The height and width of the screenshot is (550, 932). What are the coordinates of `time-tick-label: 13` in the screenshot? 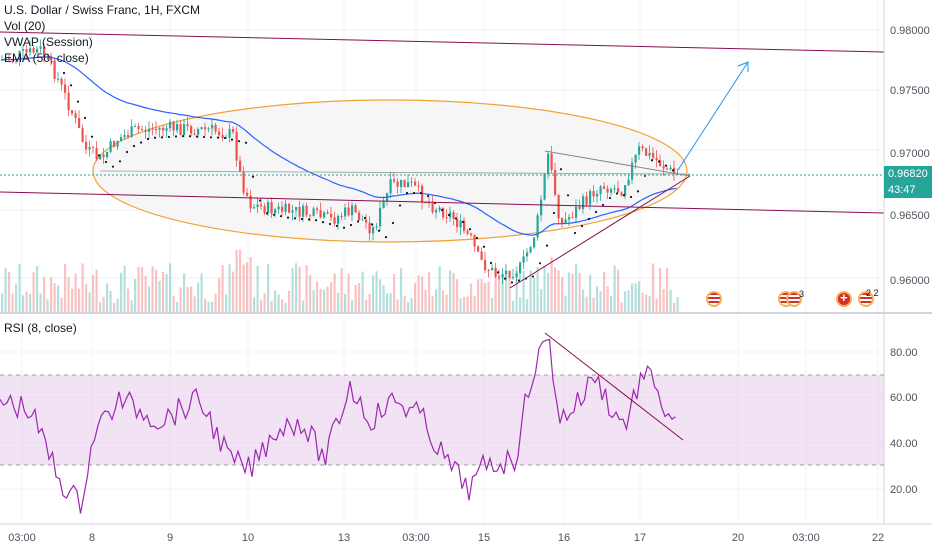 It's located at (344, 538).